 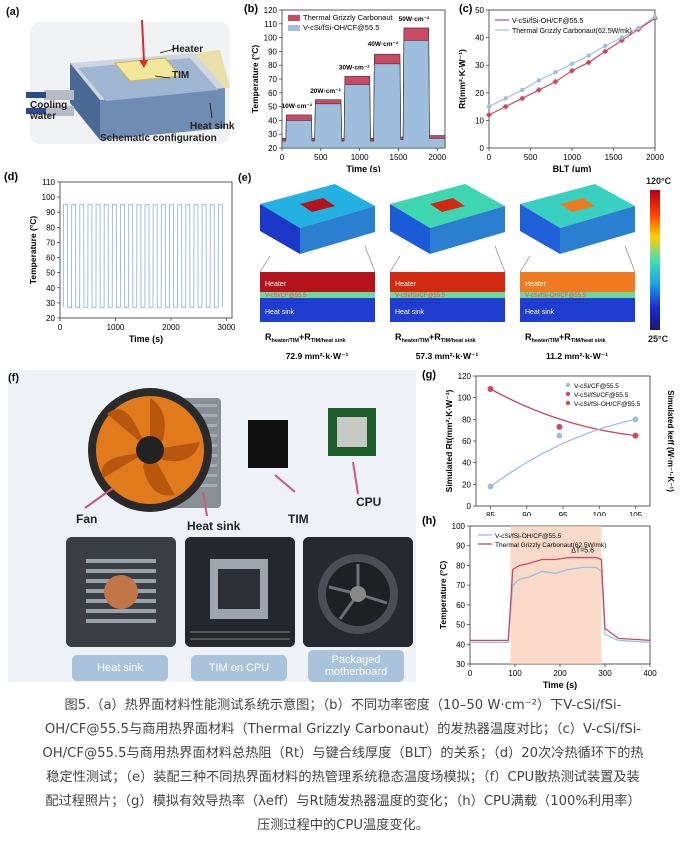 What do you see at coordinates (601, 395) in the screenshot?
I see `legend-entry: V-cSi/fSi/CF@55.5` at bounding box center [601, 395].